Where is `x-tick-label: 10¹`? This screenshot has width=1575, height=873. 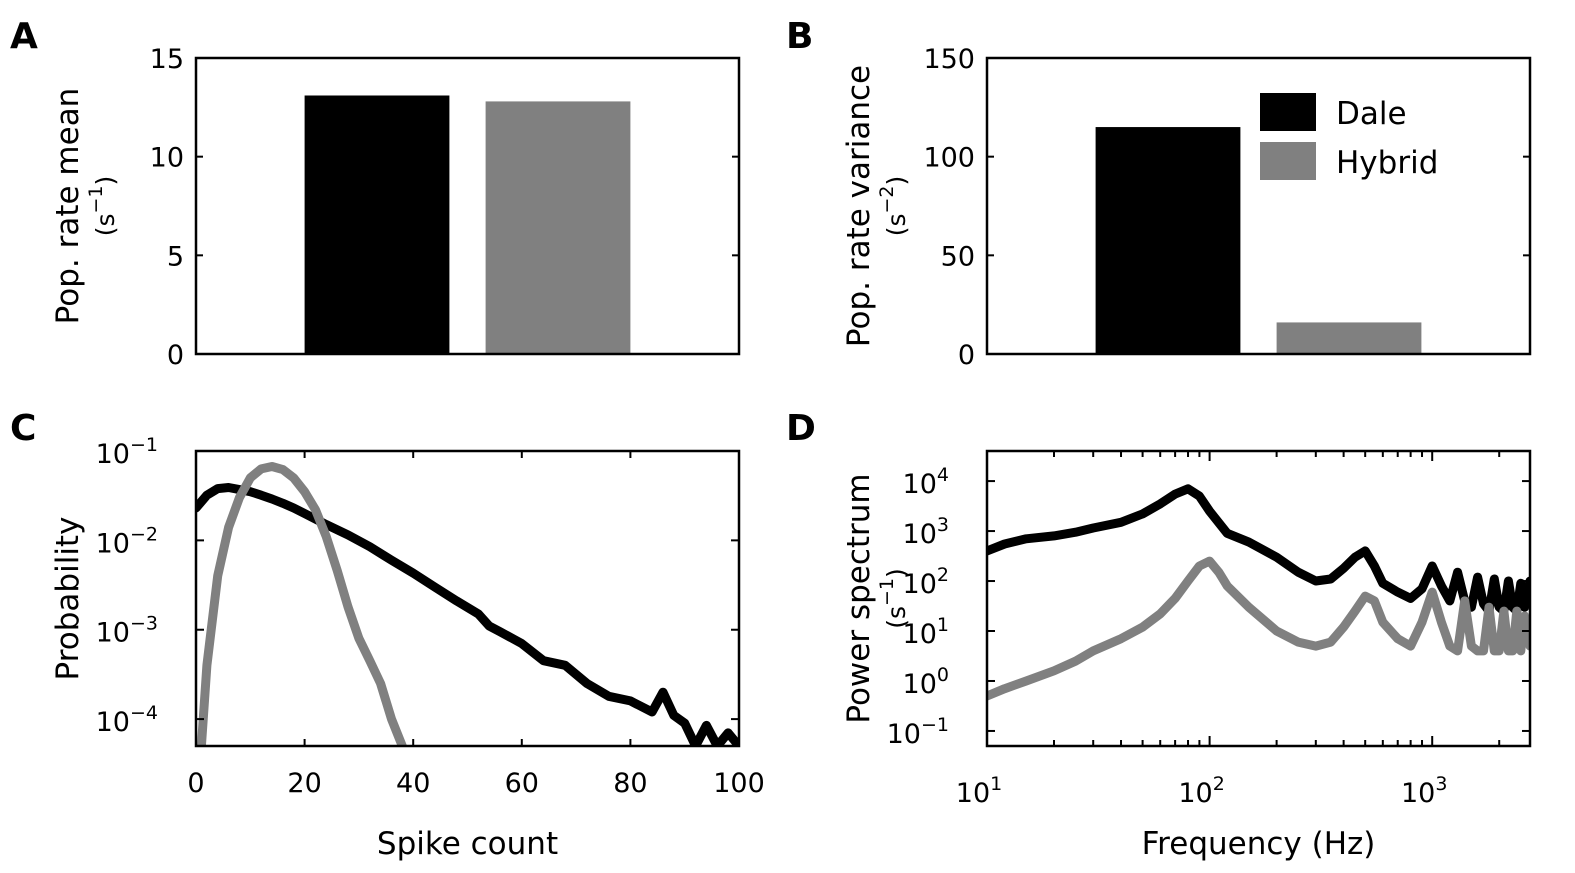
x-tick-label: 10¹ is located at coordinates (979, 791).